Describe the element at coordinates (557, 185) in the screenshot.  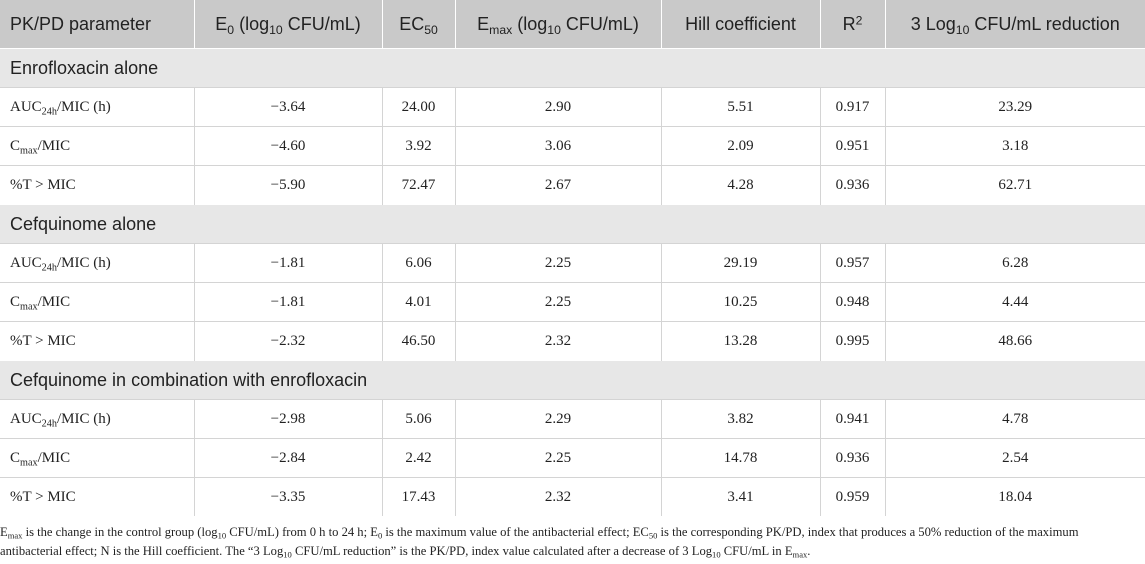
I see `value-cell: 2.67` at that location.